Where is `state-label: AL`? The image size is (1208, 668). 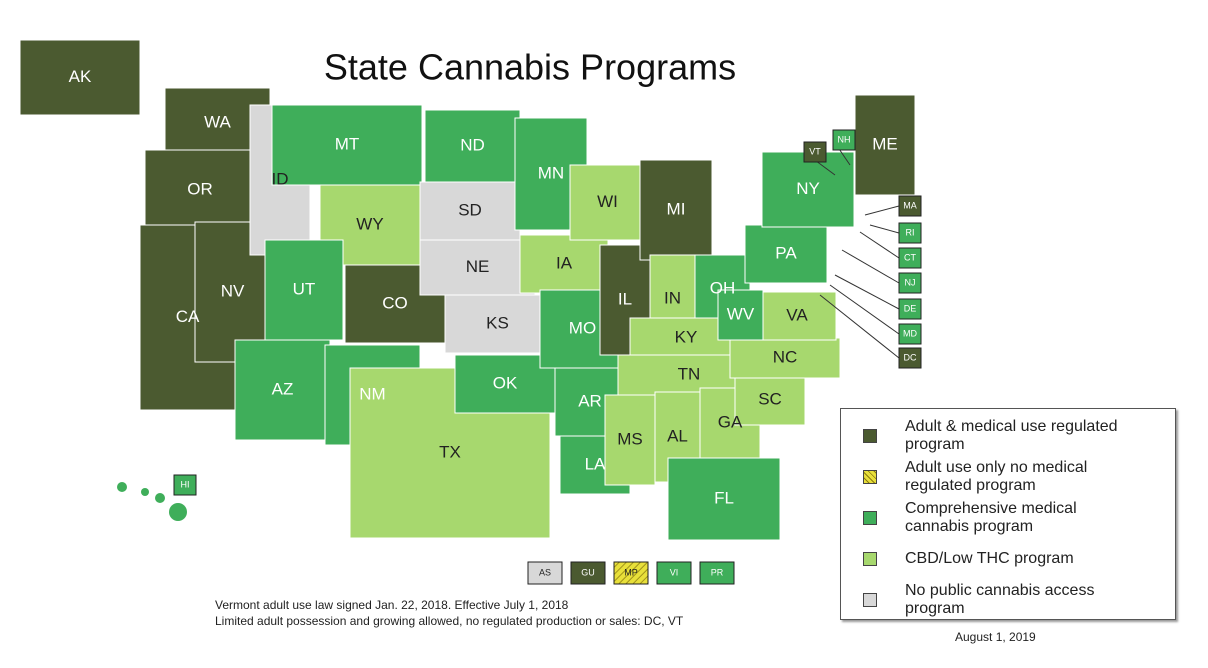
state-label: AL is located at coordinates (677, 435).